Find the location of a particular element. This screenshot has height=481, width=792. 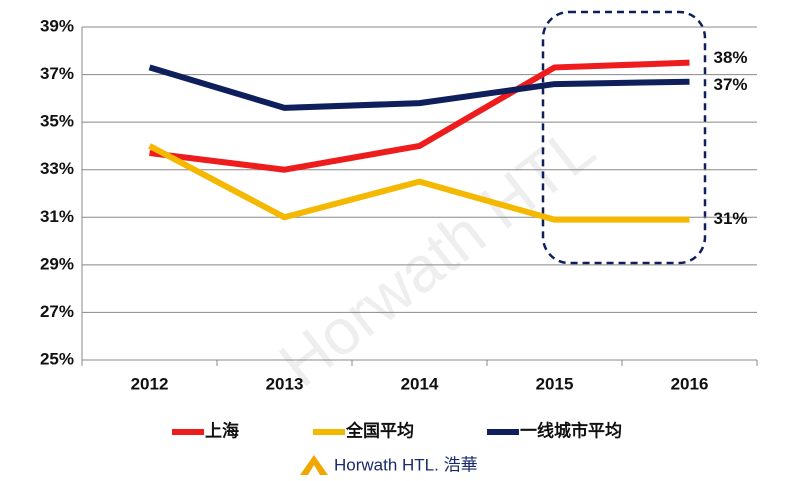

y-tick-label: 29% is located at coordinates (57, 263).